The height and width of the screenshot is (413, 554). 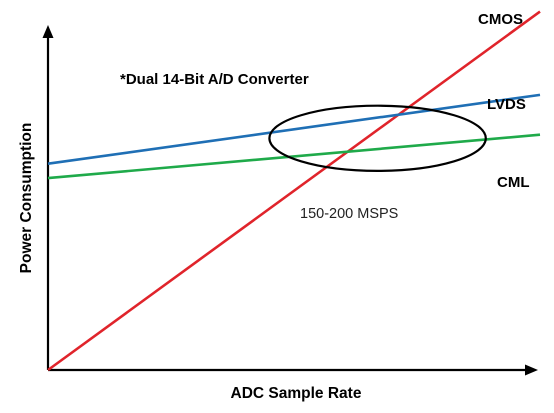 What do you see at coordinates (531, 370) in the screenshot?
I see `x-axis-arrow-icon` at bounding box center [531, 370].